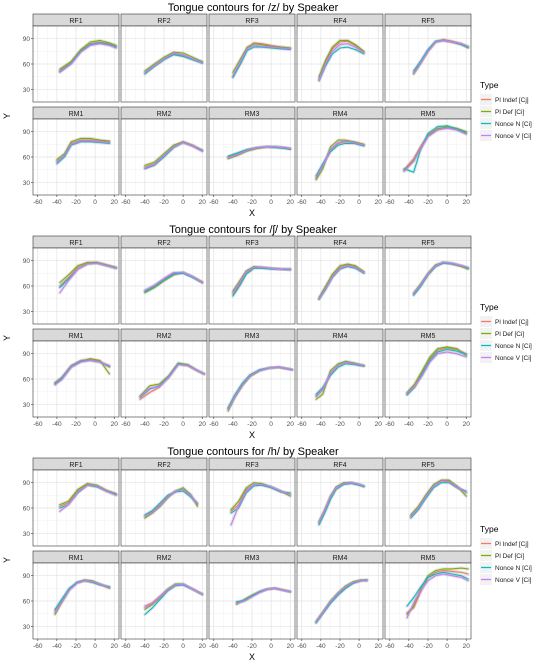 This screenshot has height=670, width=550. I want to click on legend-item-label: Pl Indef [Cj], so click(512, 322).